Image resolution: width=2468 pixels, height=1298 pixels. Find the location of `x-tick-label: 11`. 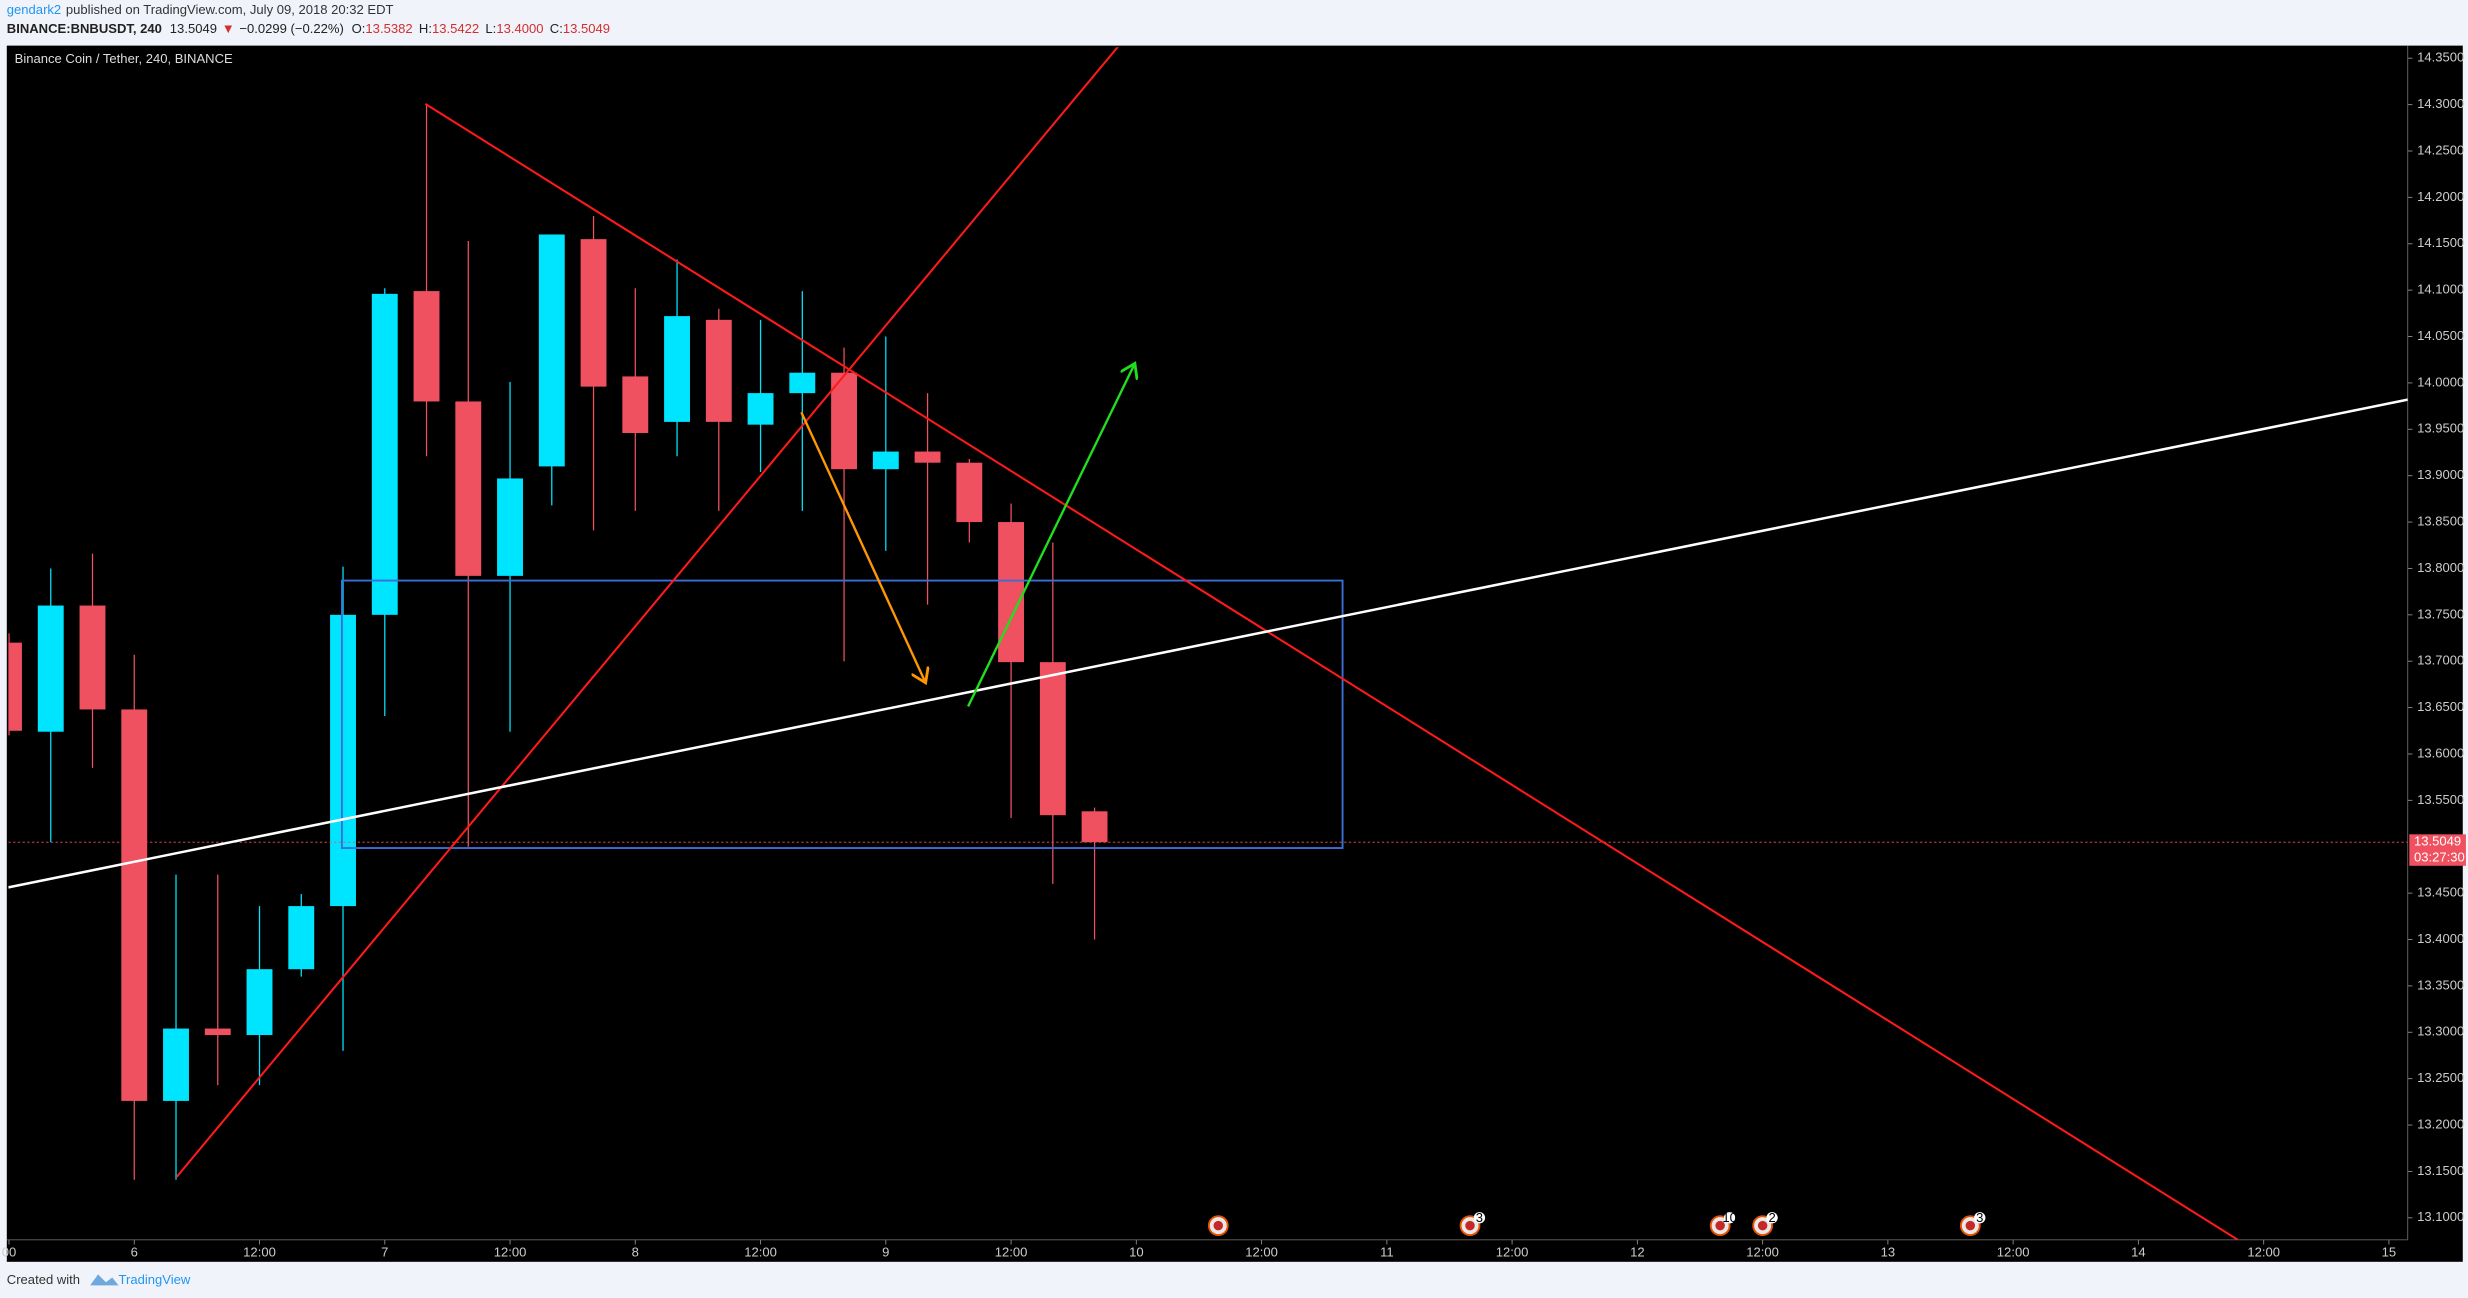

x-tick-label: 11 is located at coordinates (1387, 1252).